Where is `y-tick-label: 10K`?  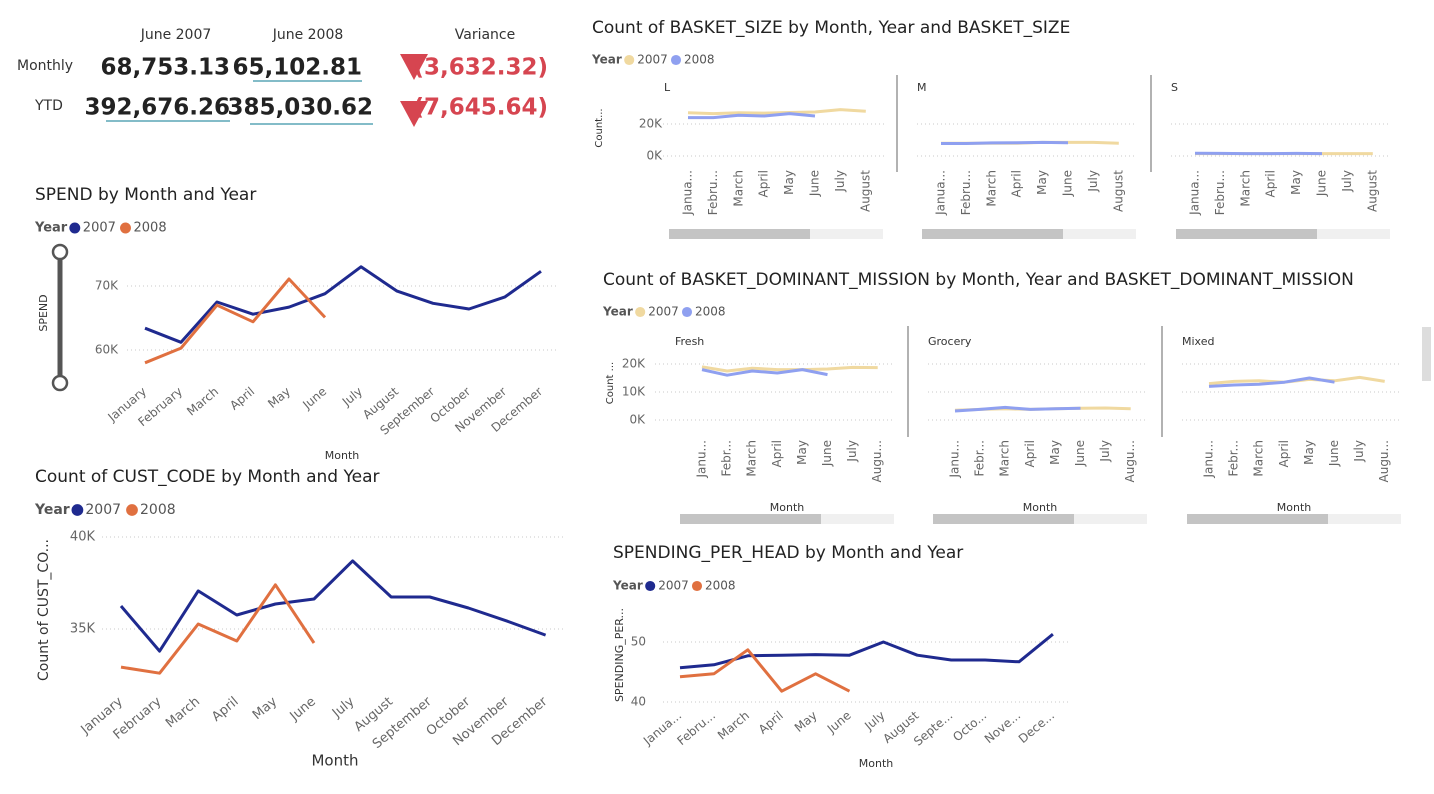 y-tick-label: 10K is located at coordinates (634, 392).